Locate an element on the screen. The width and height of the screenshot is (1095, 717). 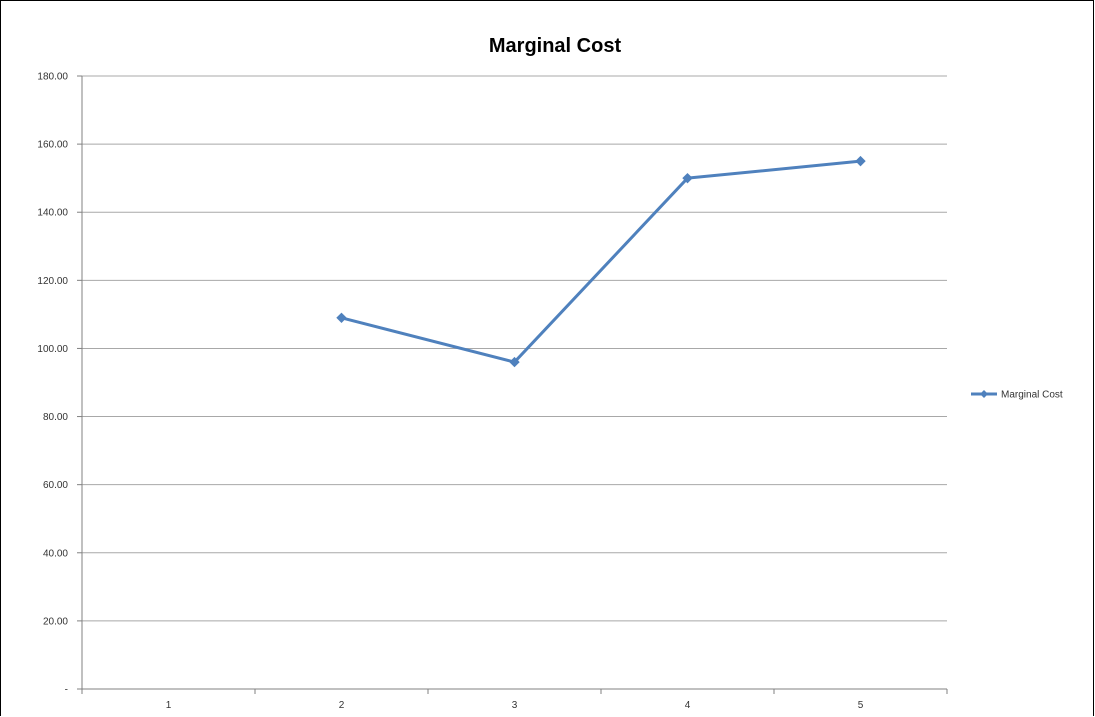
legend: Marginal Cost is located at coordinates (1017, 395).